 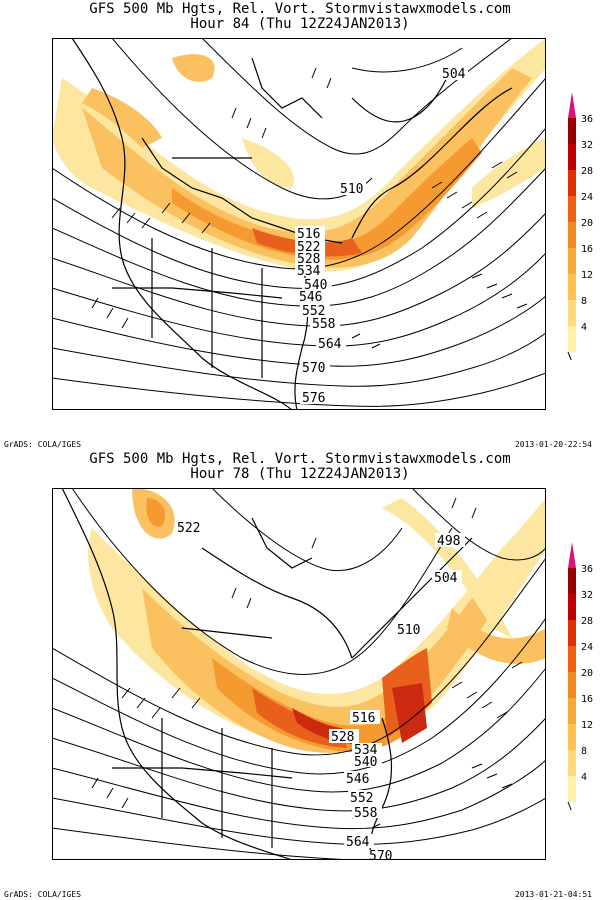 I want to click on colorbar-1: 36 32 28 24 20 16 12 8 4, so click(x=580, y=226).